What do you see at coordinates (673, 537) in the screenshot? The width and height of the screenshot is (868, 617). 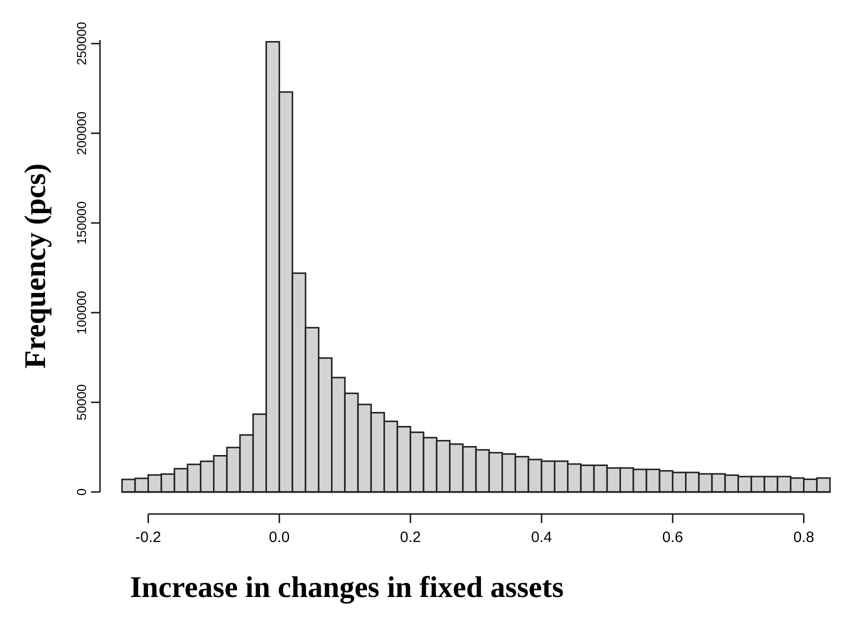 I see `x-tick-label: 0.6` at bounding box center [673, 537].